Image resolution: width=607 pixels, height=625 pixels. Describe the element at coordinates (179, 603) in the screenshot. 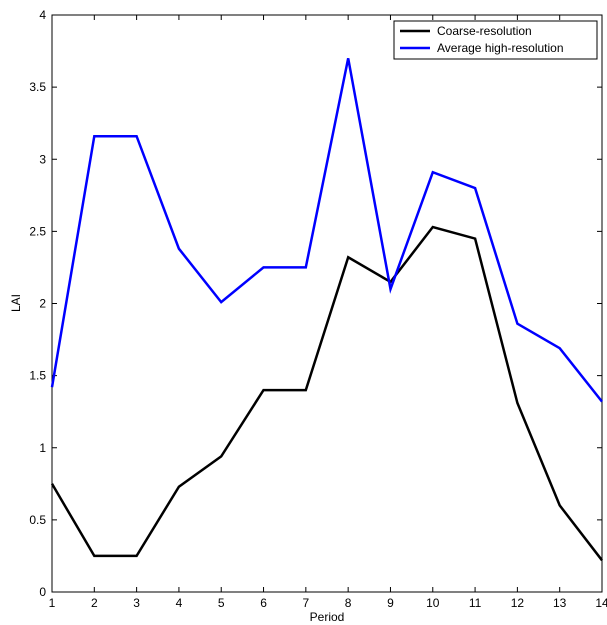

I see `x-tick-label: 4` at that location.